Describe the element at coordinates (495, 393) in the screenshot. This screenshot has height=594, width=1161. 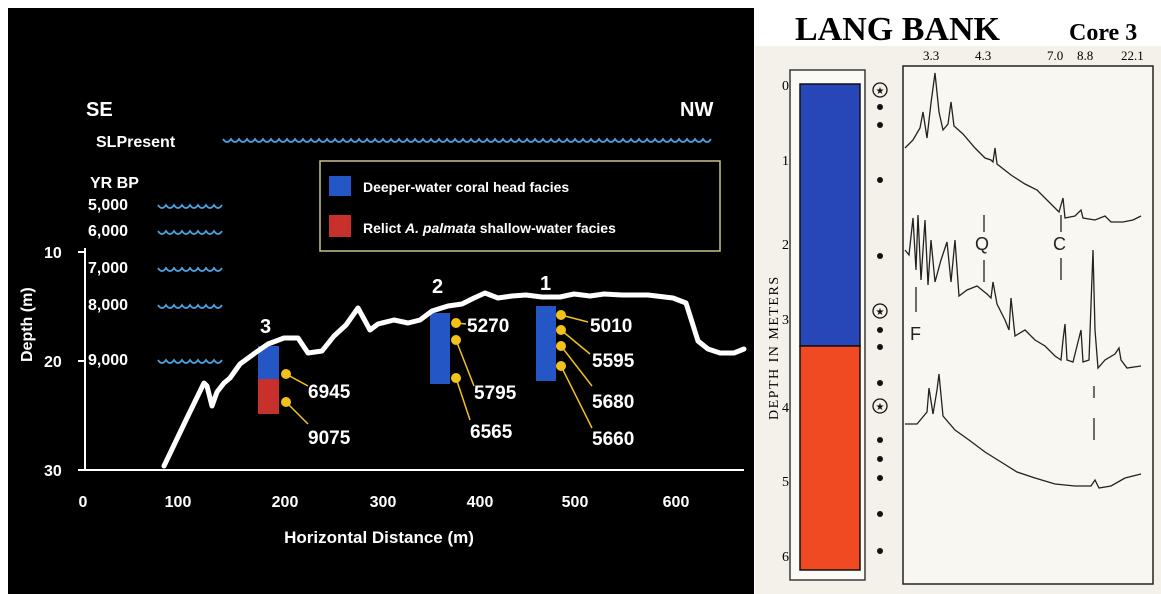
I see `core-2-age: 5795` at that location.